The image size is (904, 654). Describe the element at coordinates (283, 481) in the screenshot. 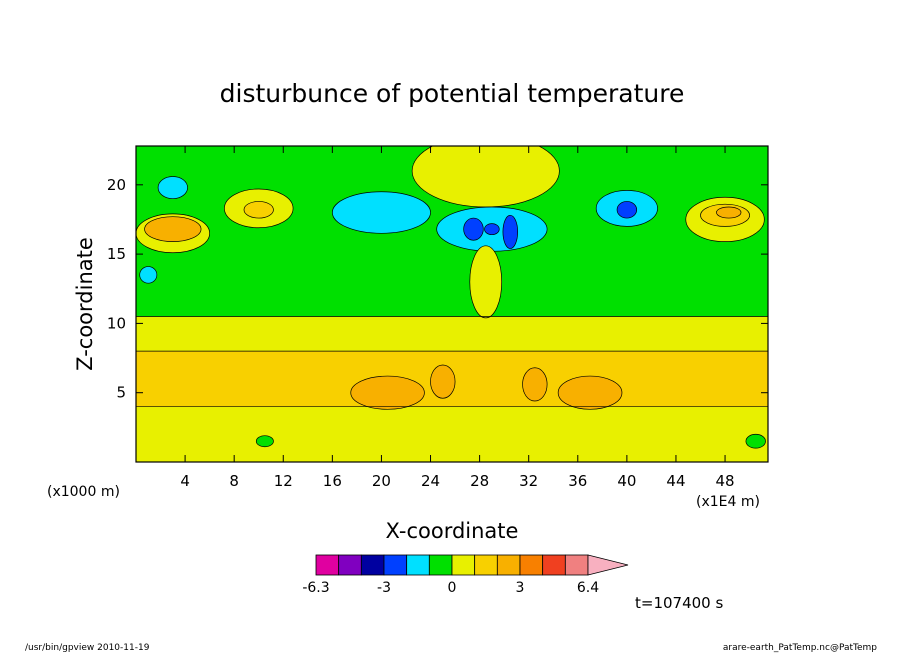

I see `x-tick-label: 12` at that location.